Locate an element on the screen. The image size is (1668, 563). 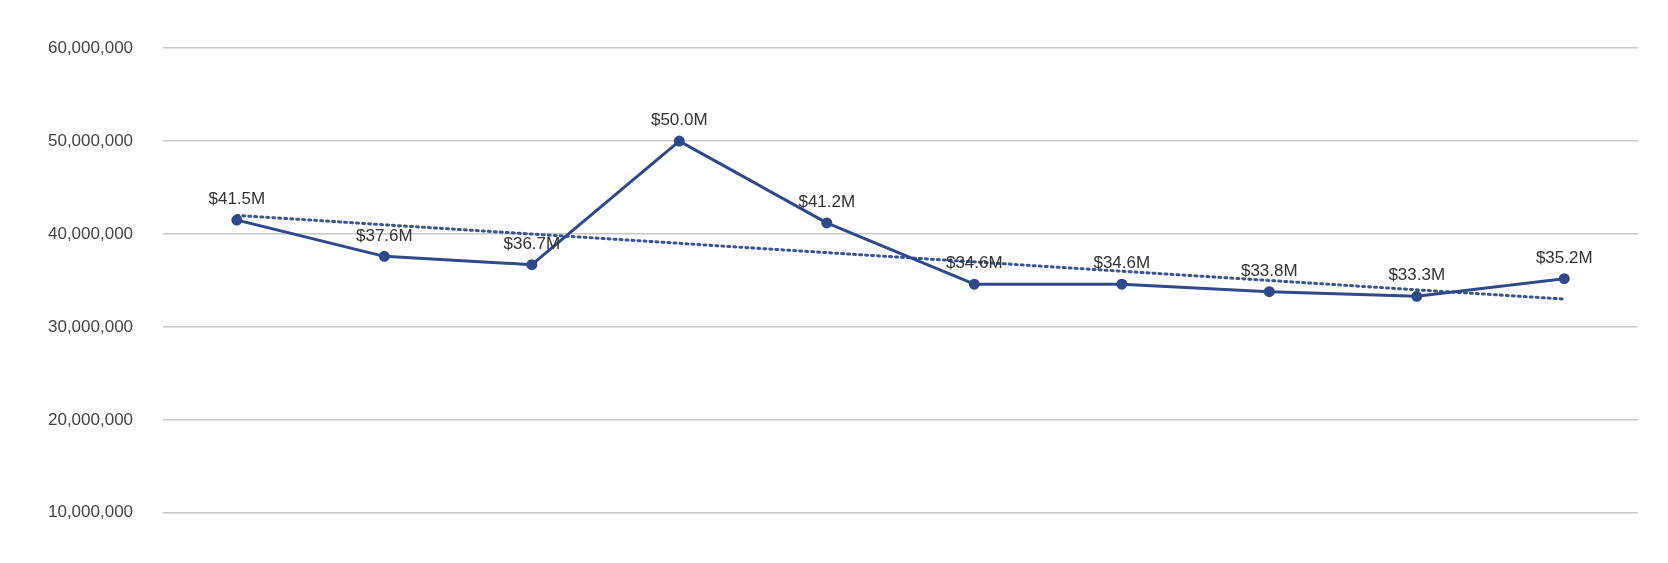
y-tick-label: 30,000,000 is located at coordinates (90, 326).